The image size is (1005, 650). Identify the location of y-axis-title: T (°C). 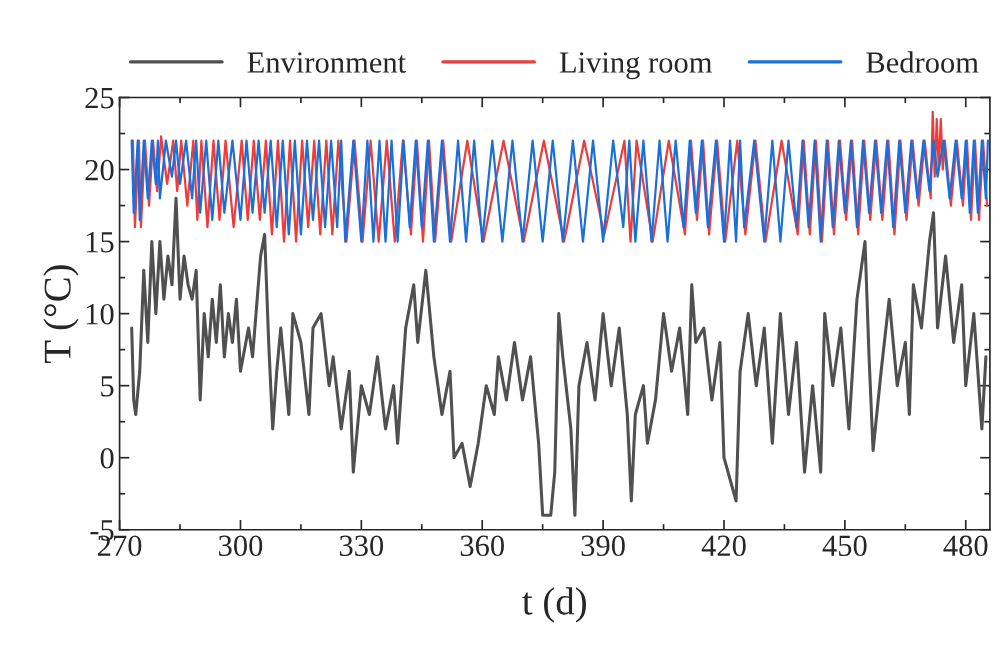
(61, 314).